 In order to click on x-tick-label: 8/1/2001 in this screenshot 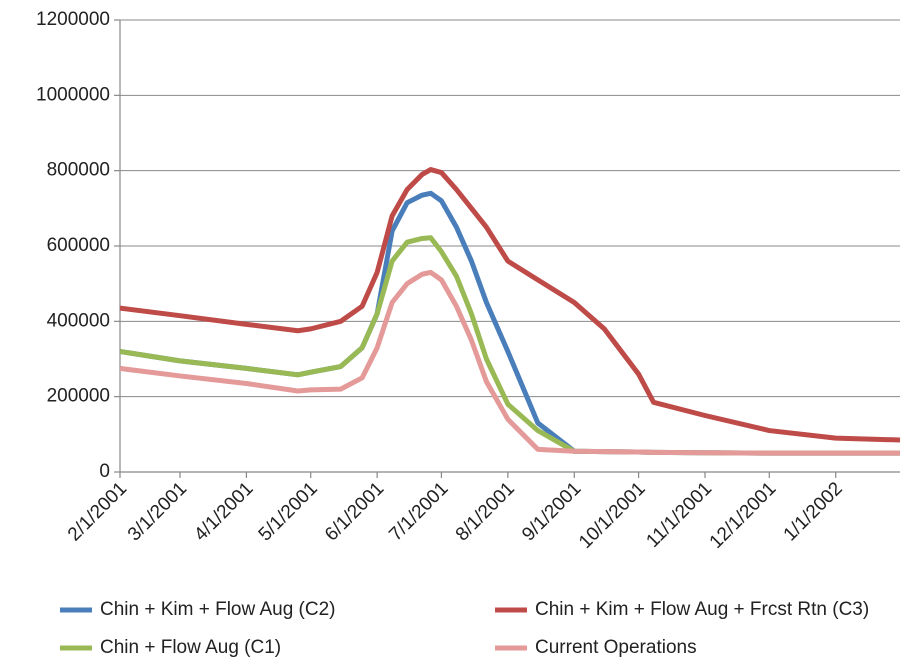, I will do `click(485, 511)`.